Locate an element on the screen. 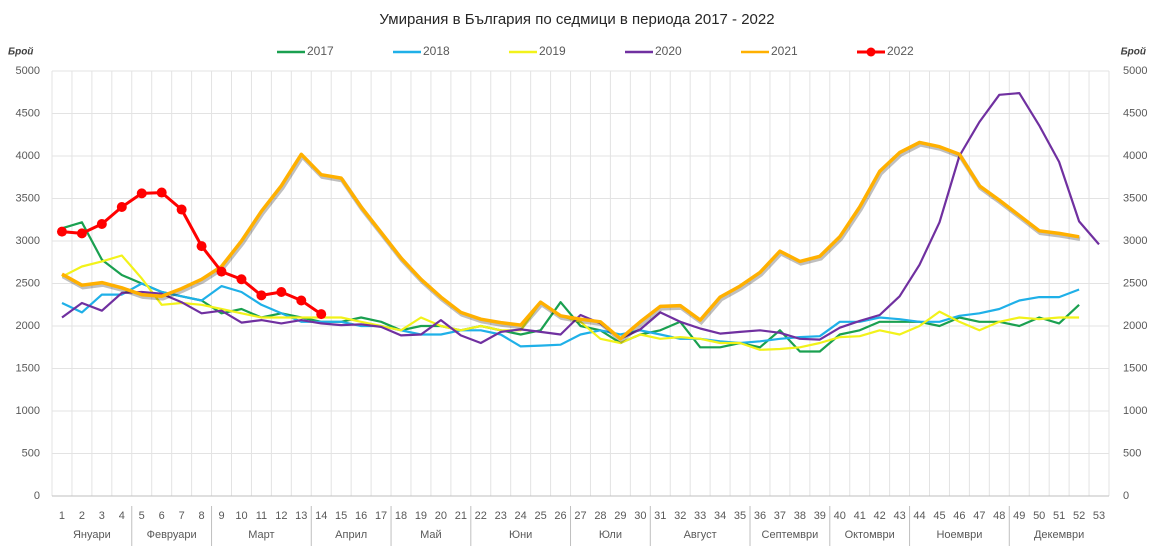  x-tick-label: 8 is located at coordinates (202, 516).